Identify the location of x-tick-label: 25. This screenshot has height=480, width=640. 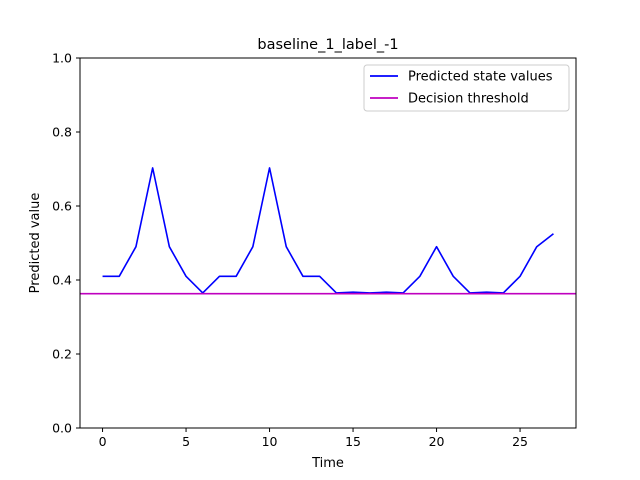
(520, 441).